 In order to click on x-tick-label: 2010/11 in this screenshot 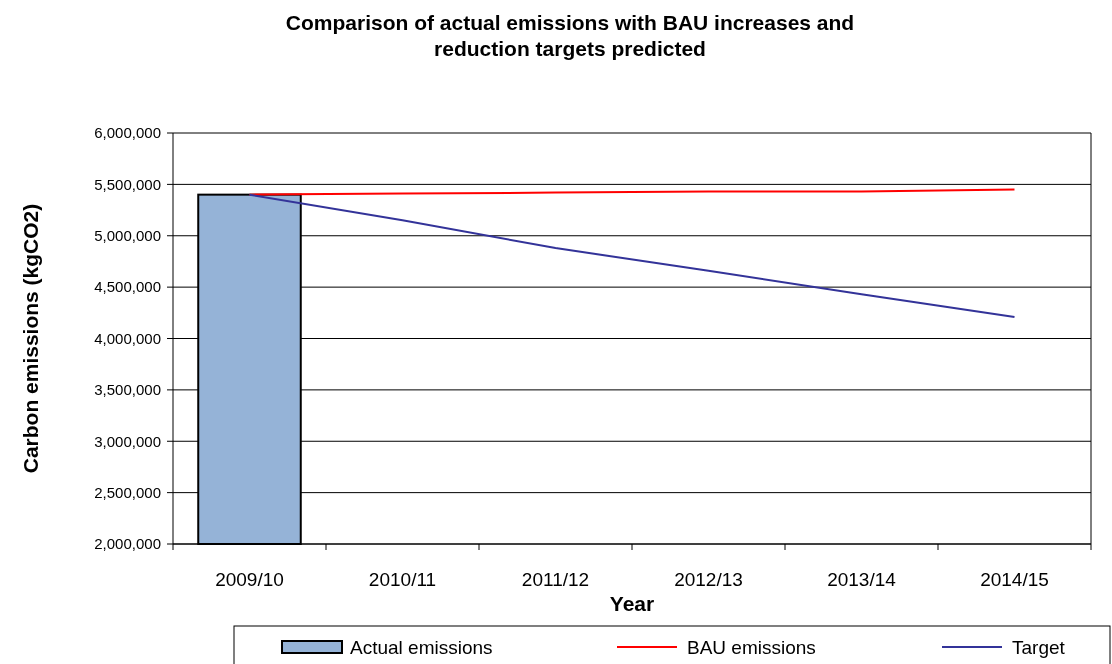, I will do `click(402, 579)`.